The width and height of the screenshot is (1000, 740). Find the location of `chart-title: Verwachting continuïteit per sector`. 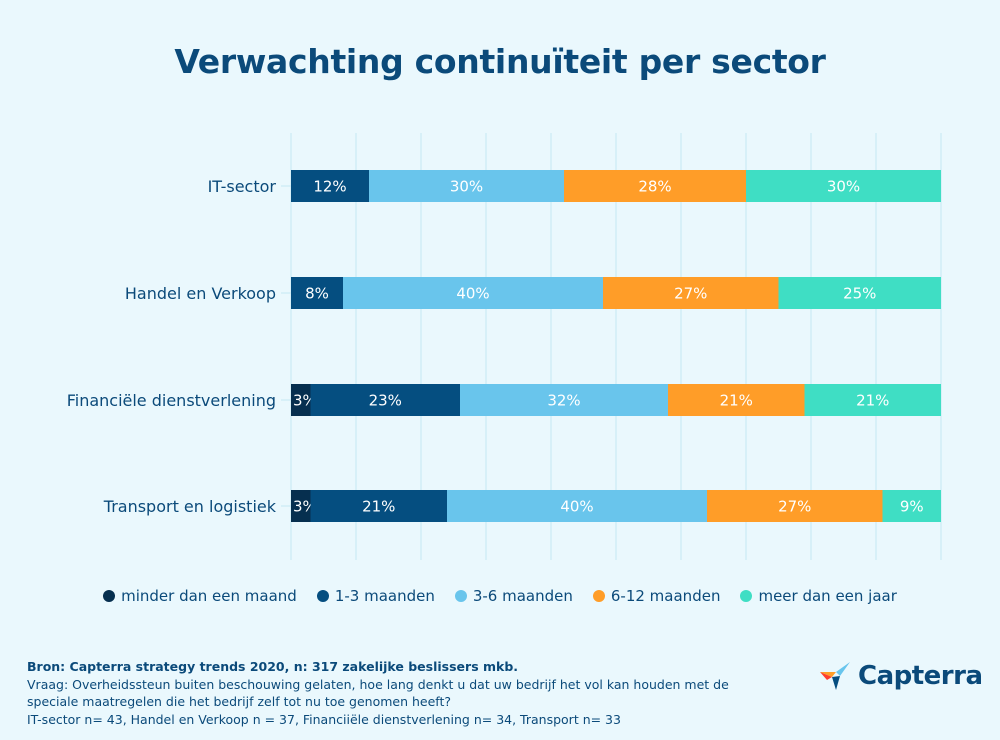

chart-title: Verwachting continuïteit per sector is located at coordinates (500, 61).